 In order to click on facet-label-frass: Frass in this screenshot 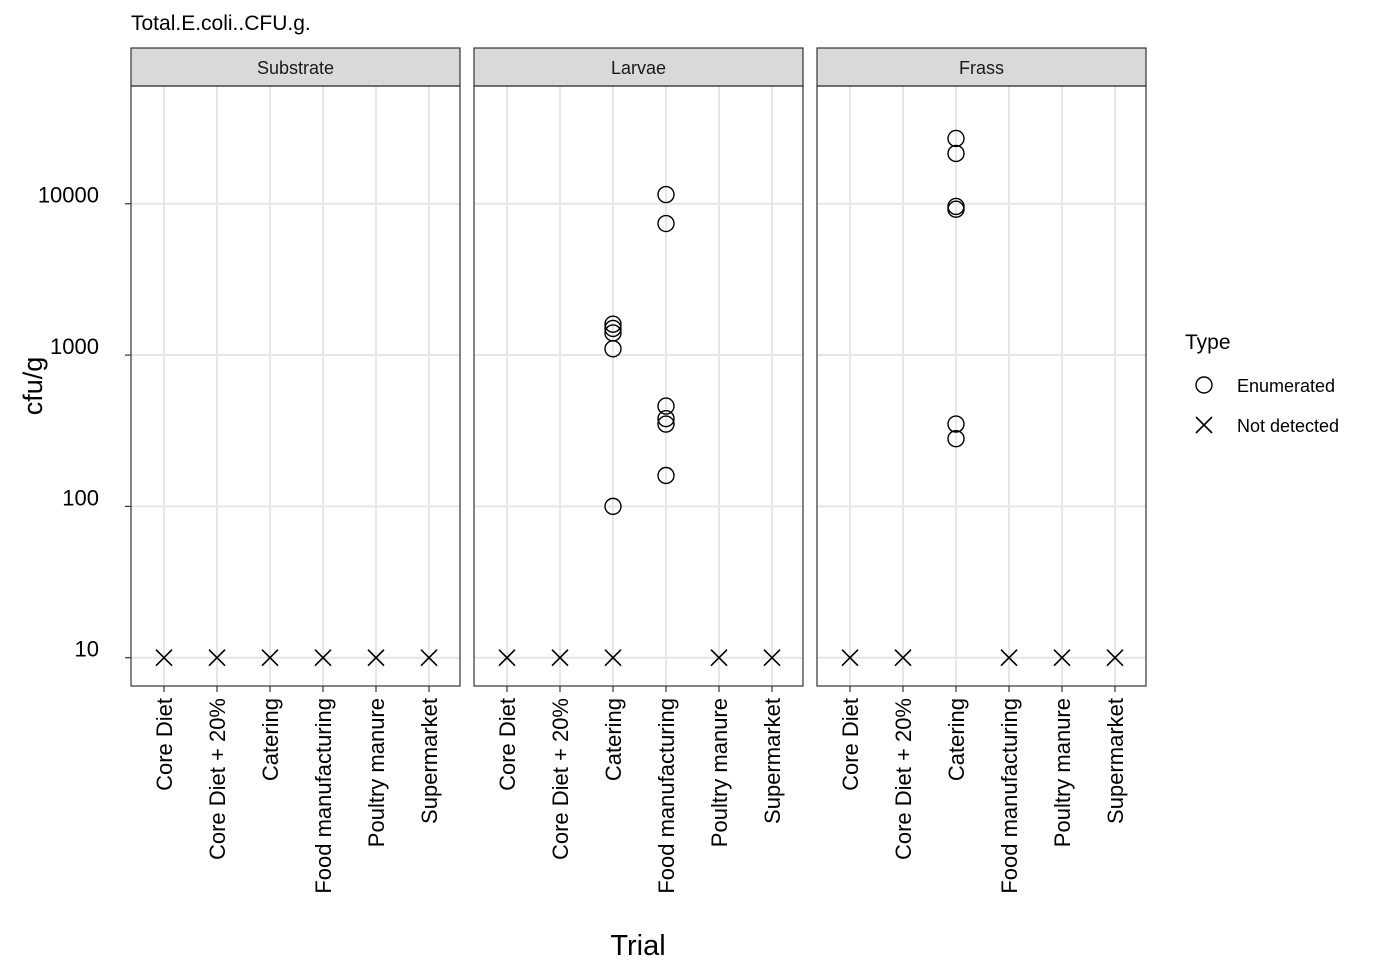, I will do `click(981, 68)`.